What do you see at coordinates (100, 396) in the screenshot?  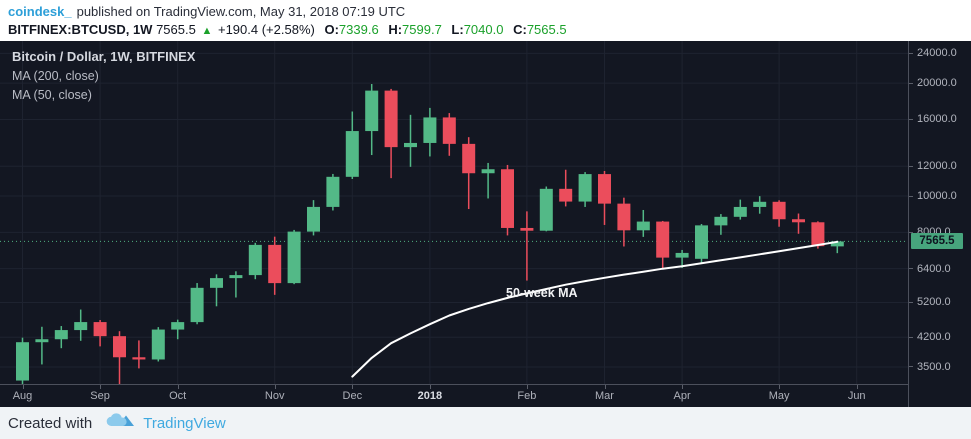 I see `time-tick-label: Sep` at bounding box center [100, 396].